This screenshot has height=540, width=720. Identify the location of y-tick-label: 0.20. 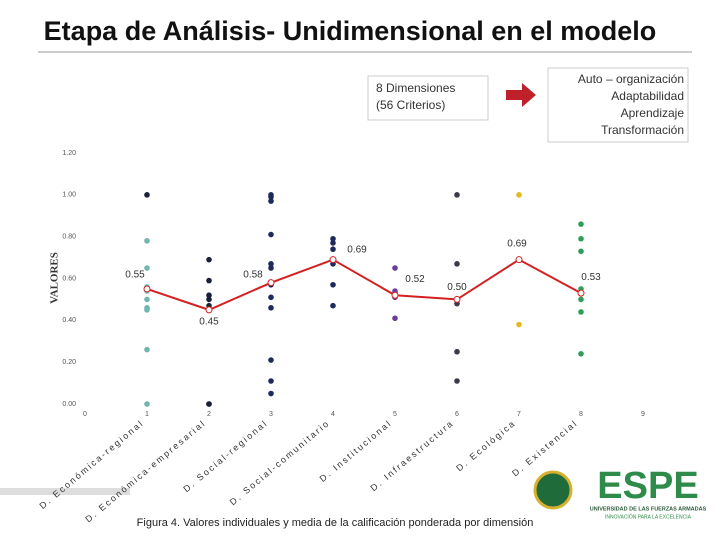
(69, 362).